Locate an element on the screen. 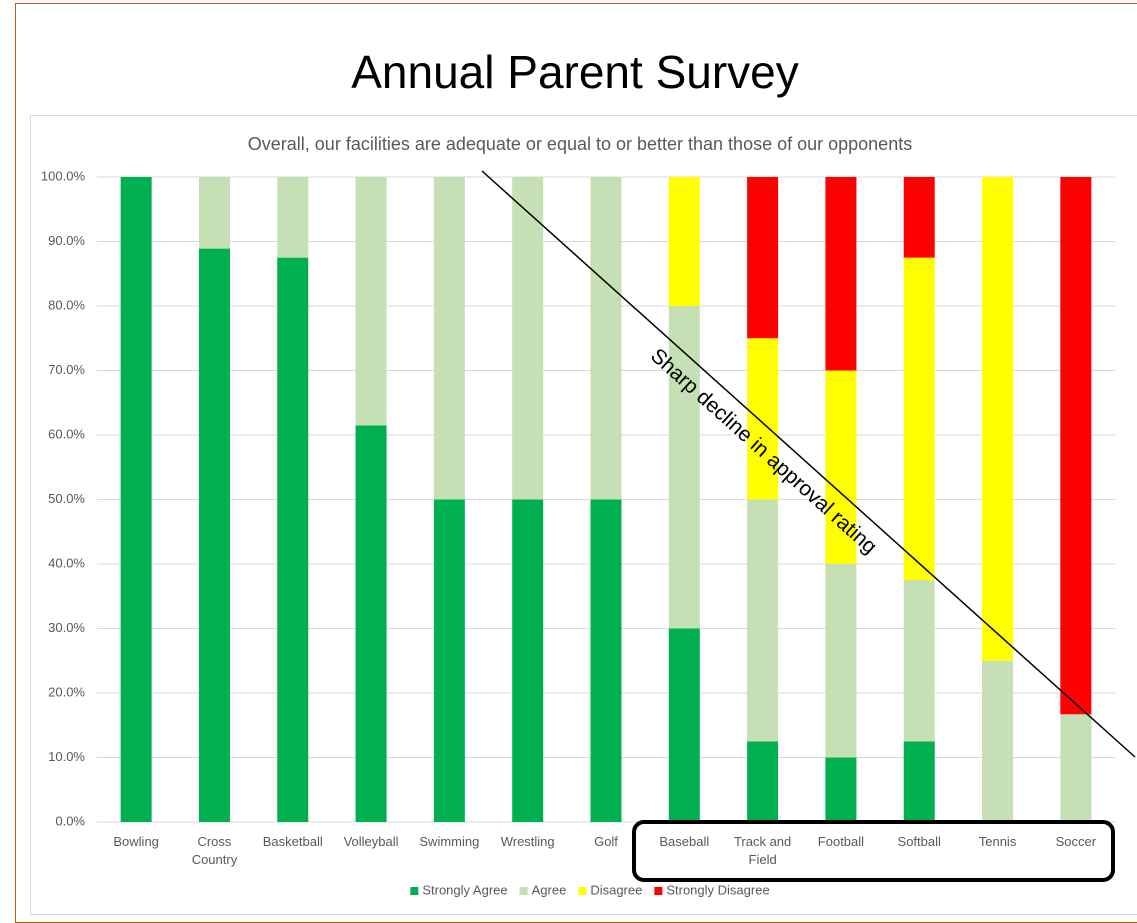 Image resolution: width=1137 pixels, height=923 pixels. y-tick-label: 40.0% is located at coordinates (66, 562).